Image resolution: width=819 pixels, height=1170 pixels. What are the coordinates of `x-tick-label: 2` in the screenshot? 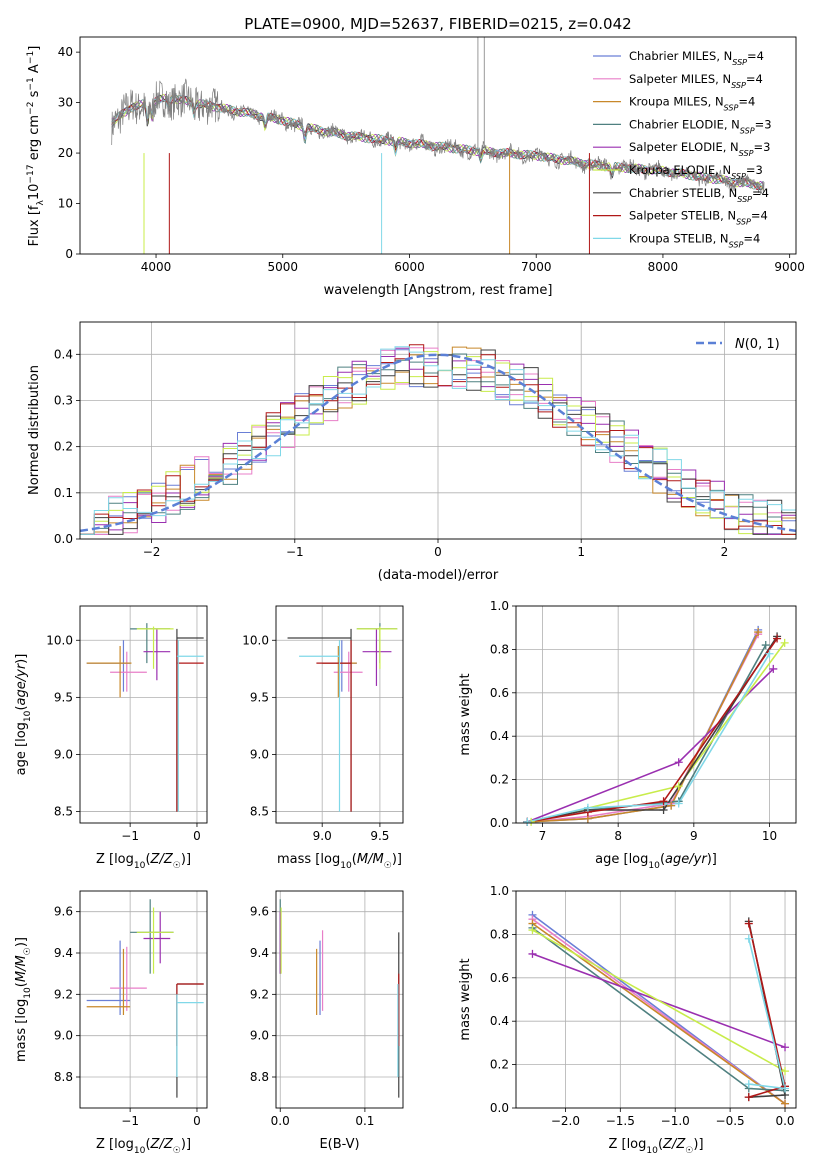 It's located at (725, 552).